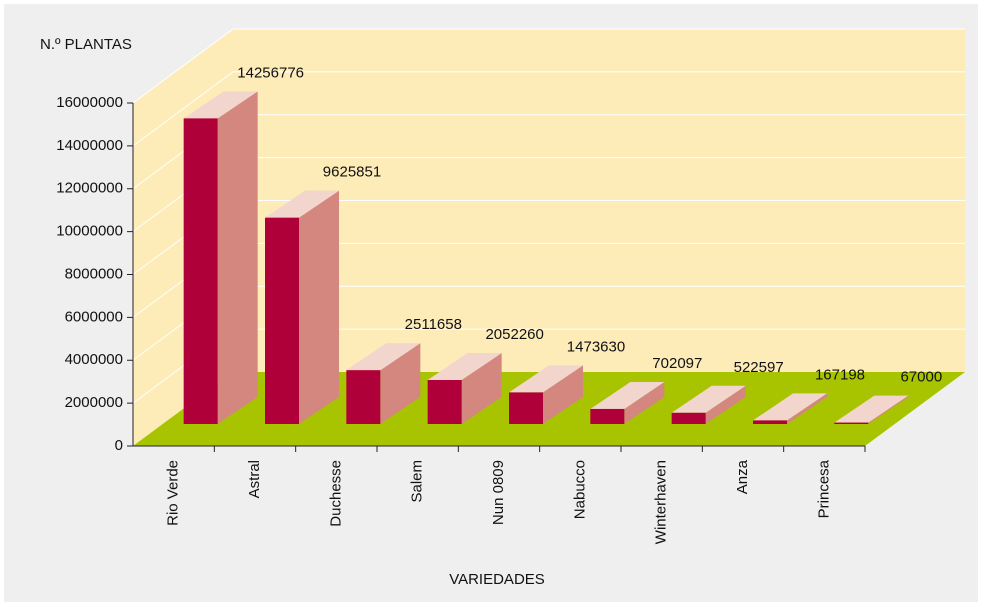  What do you see at coordinates (119, 445) in the screenshot?
I see `y-tick-label: 0` at bounding box center [119, 445].